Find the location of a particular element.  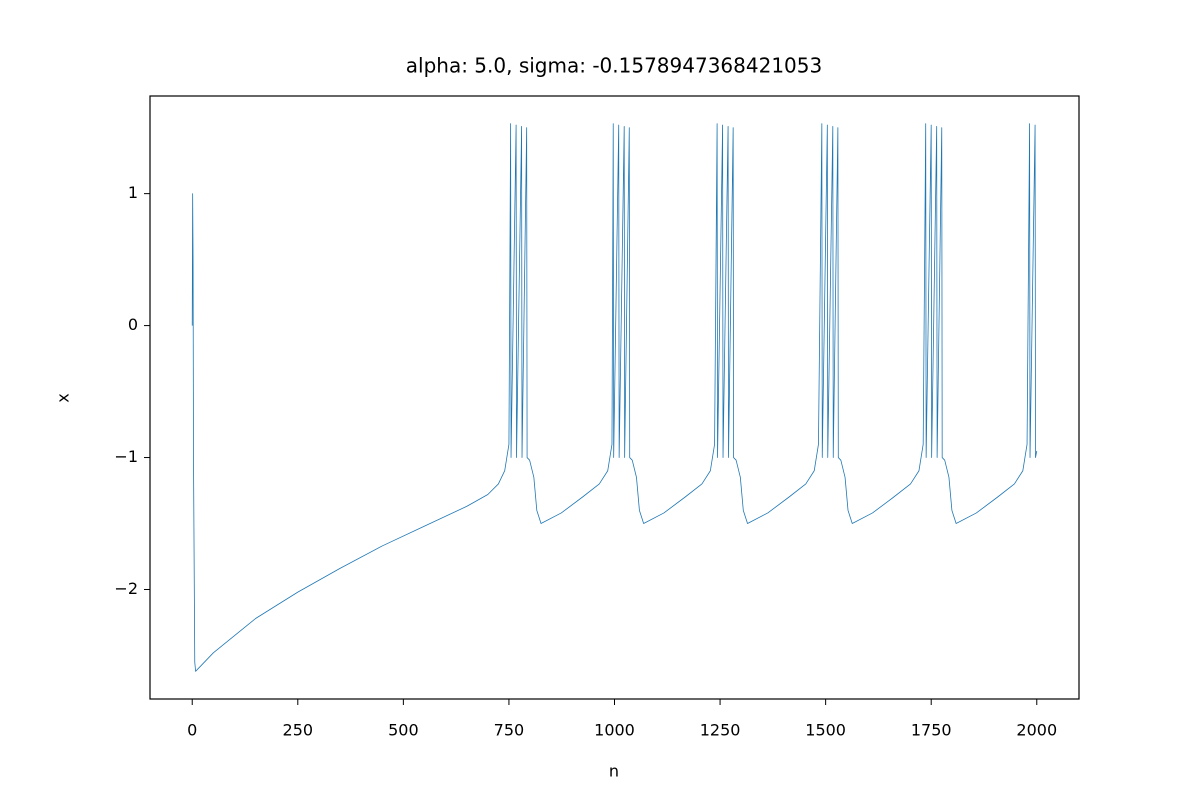

x-tick-label: 1500 is located at coordinates (825, 730).